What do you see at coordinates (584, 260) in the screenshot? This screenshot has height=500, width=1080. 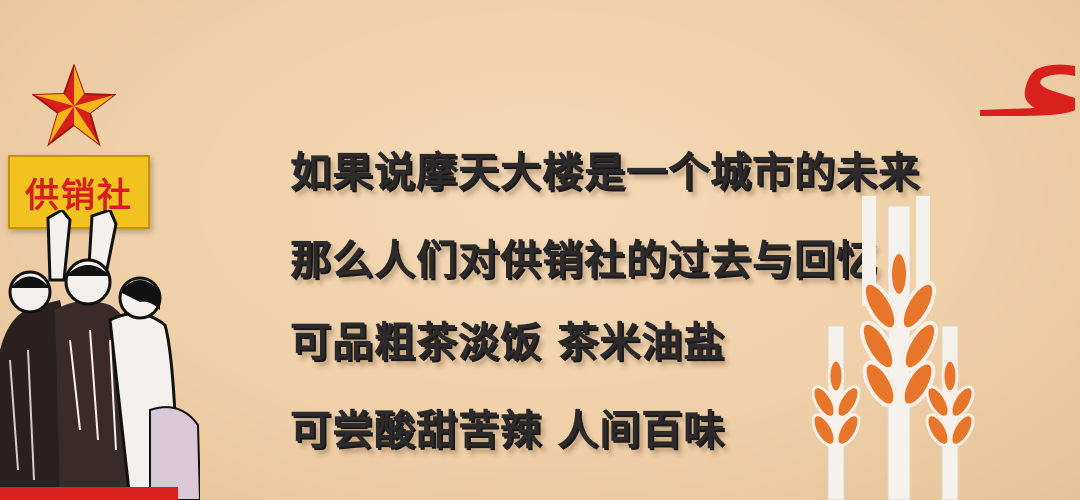 I see `poem-line-2: 那么人们对供销社的过去与回忆` at bounding box center [584, 260].